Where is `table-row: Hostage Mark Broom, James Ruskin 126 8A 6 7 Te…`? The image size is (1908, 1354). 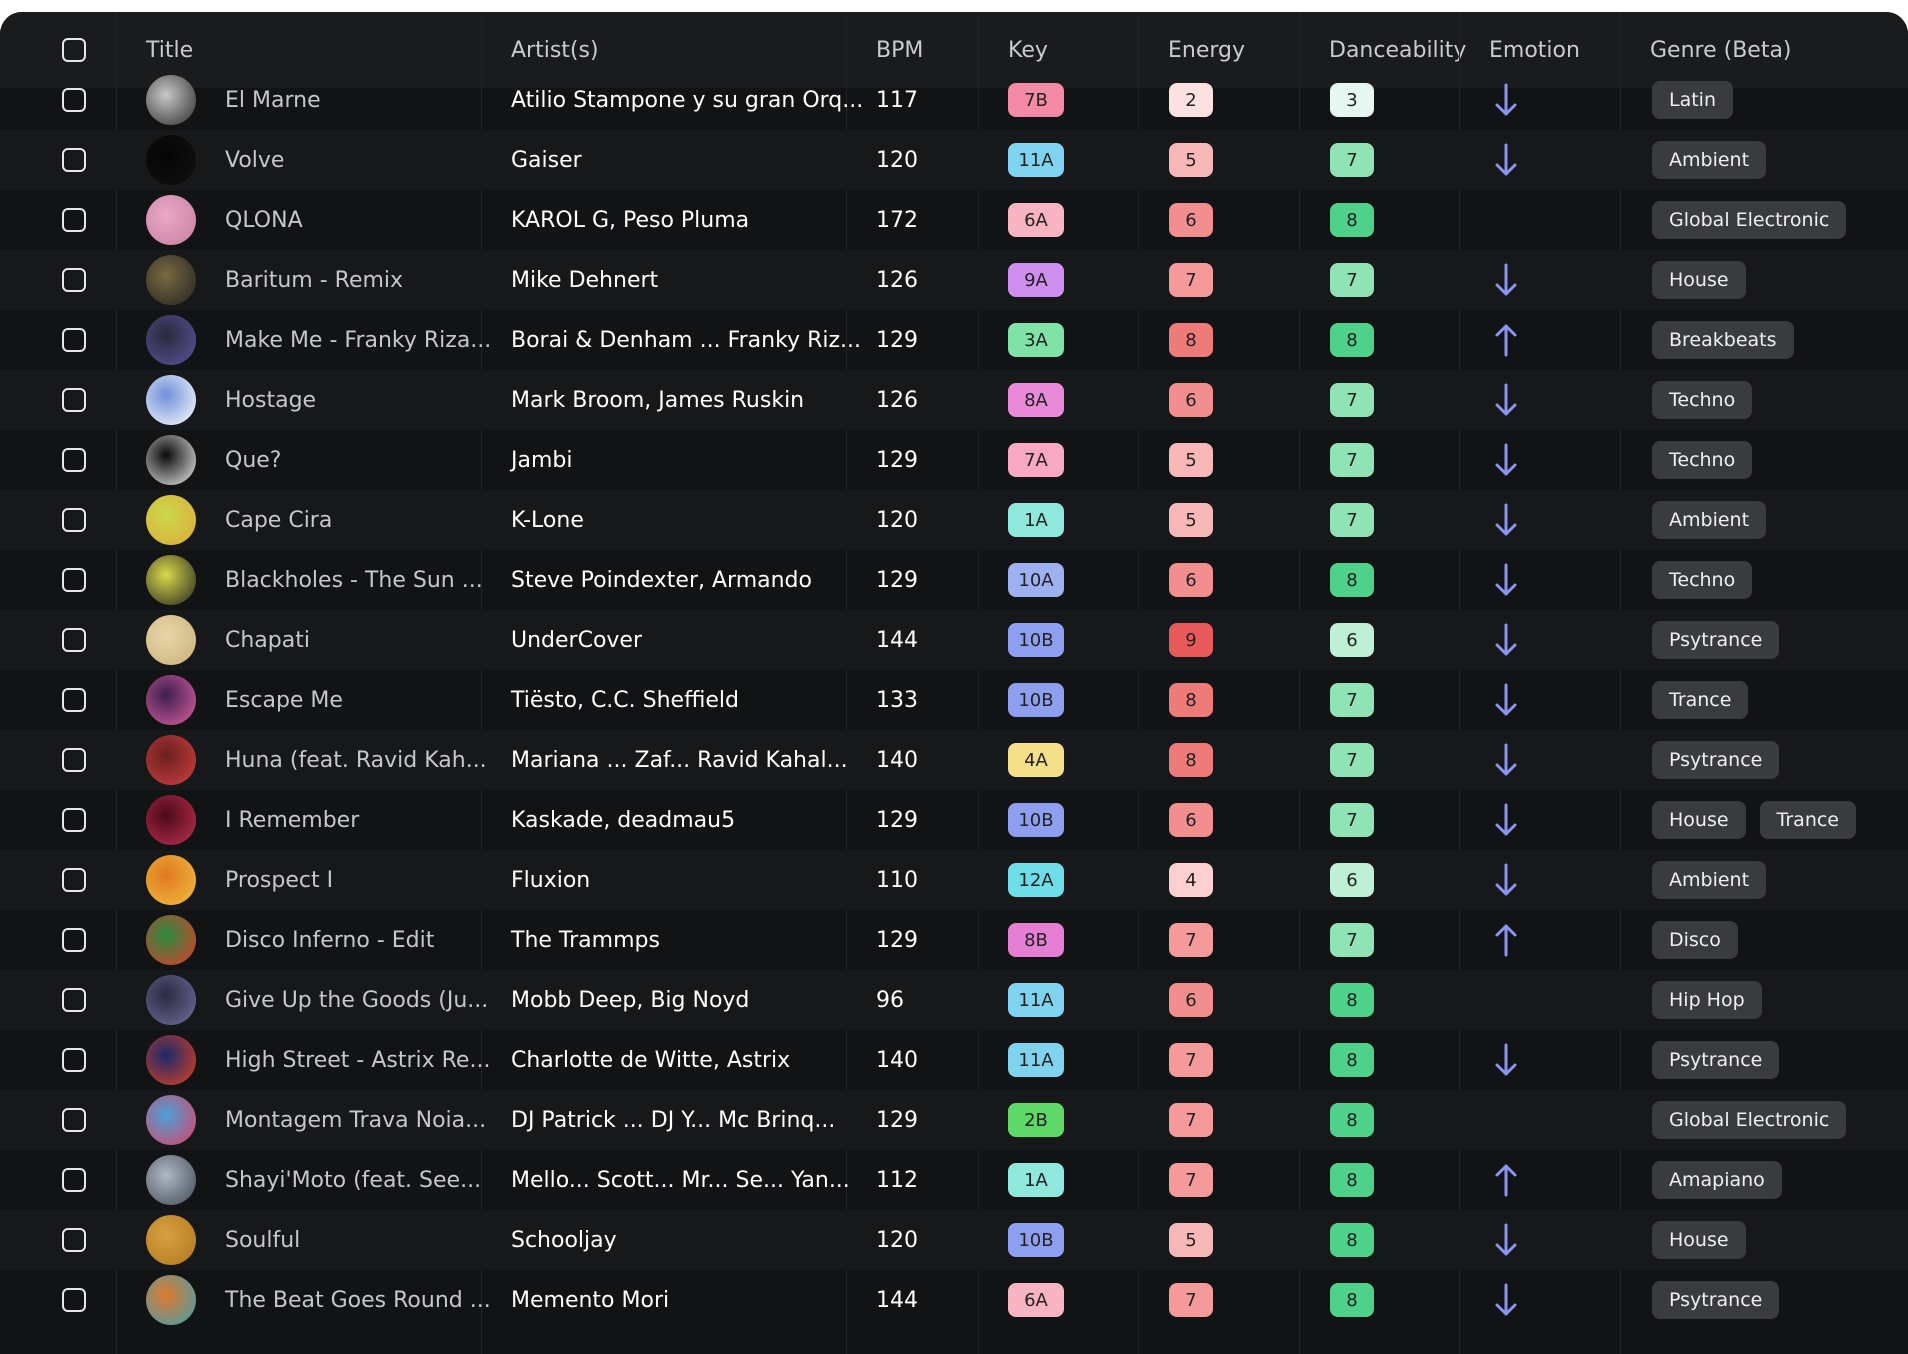 table-row: Hostage Mark Broom, James Ruskin 126 8A 6 7 Te… is located at coordinates (954, 400).